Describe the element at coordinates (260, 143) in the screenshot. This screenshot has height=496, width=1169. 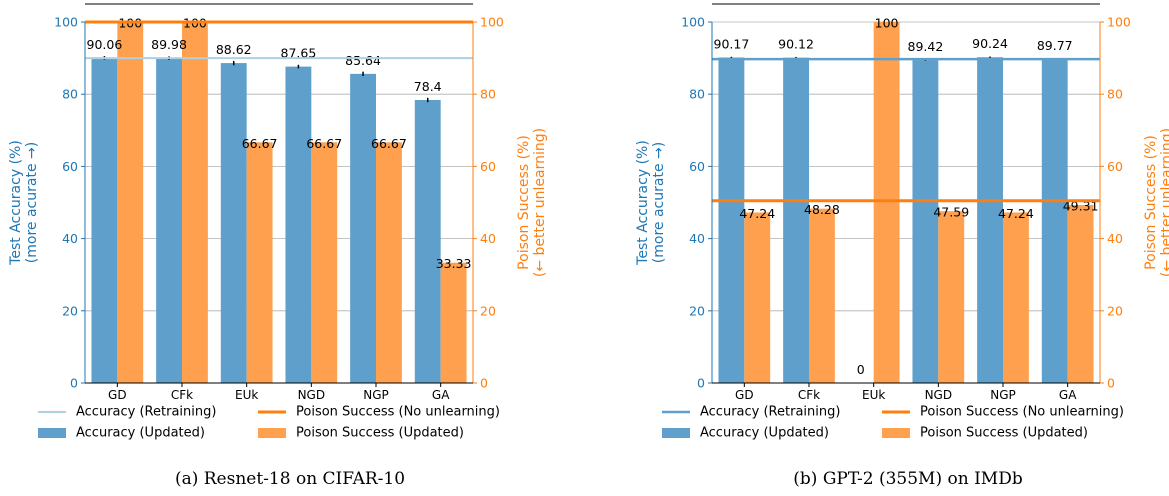
I see `data-label-poison-EUk: 66.67` at that location.